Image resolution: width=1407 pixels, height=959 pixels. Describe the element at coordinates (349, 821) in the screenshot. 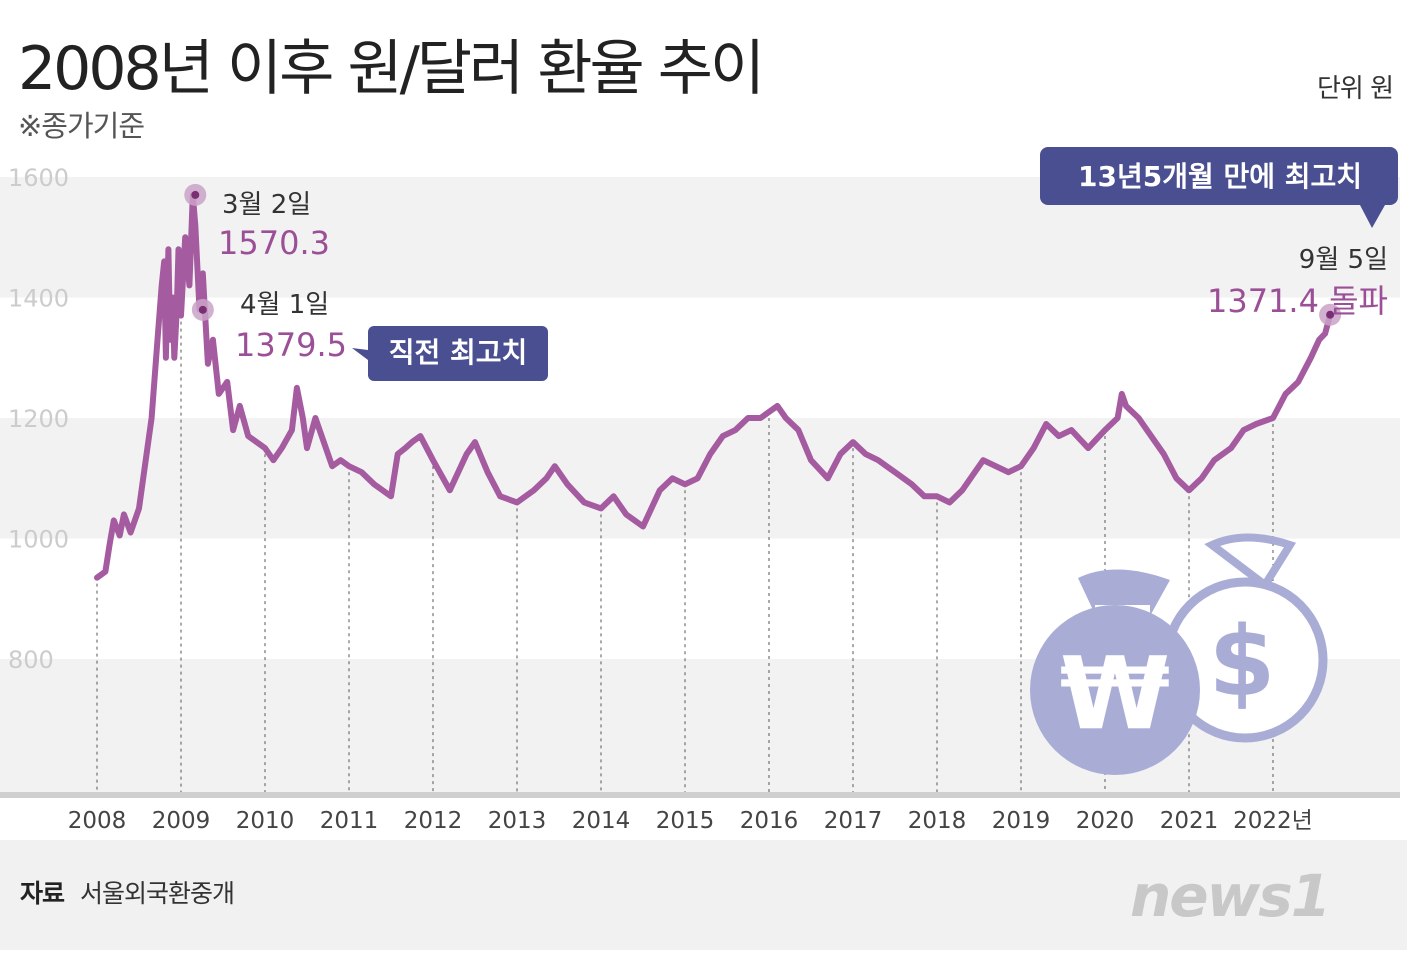

I see `x-tick-label: 2011` at that location.